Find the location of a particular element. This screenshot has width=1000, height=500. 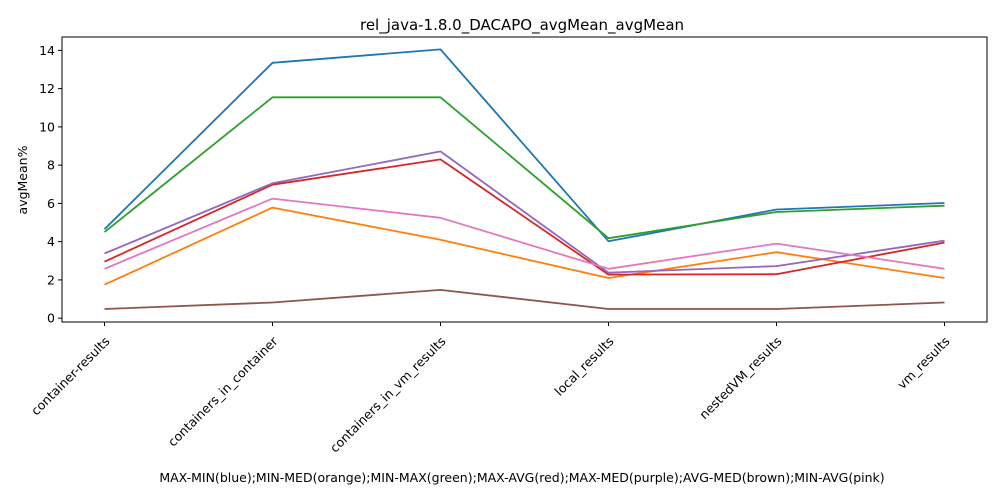

y-tick-label: 6 is located at coordinates (51, 203).